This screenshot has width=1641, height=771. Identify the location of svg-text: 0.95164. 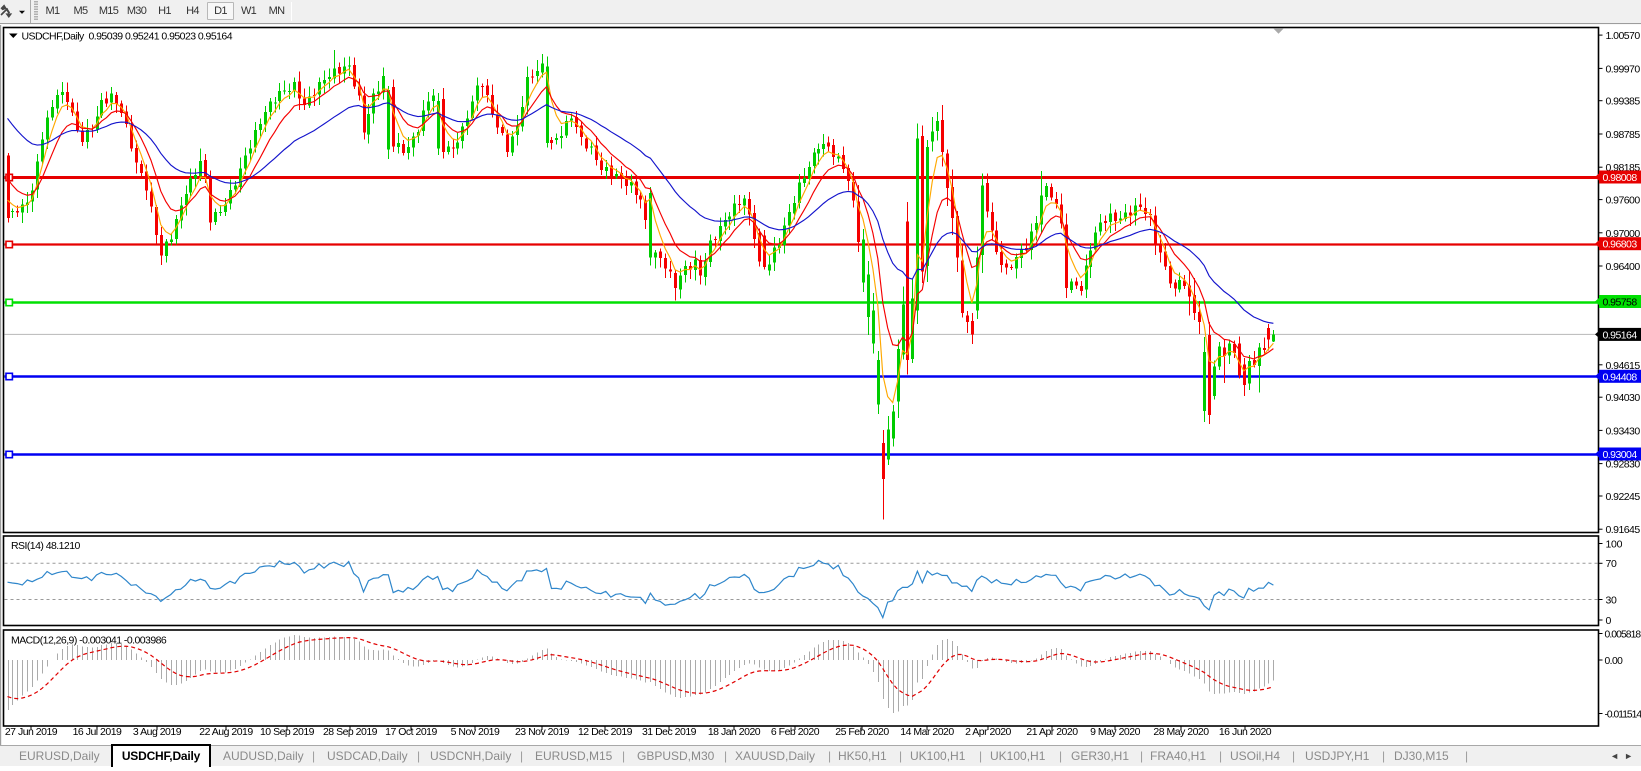
(1620, 335).